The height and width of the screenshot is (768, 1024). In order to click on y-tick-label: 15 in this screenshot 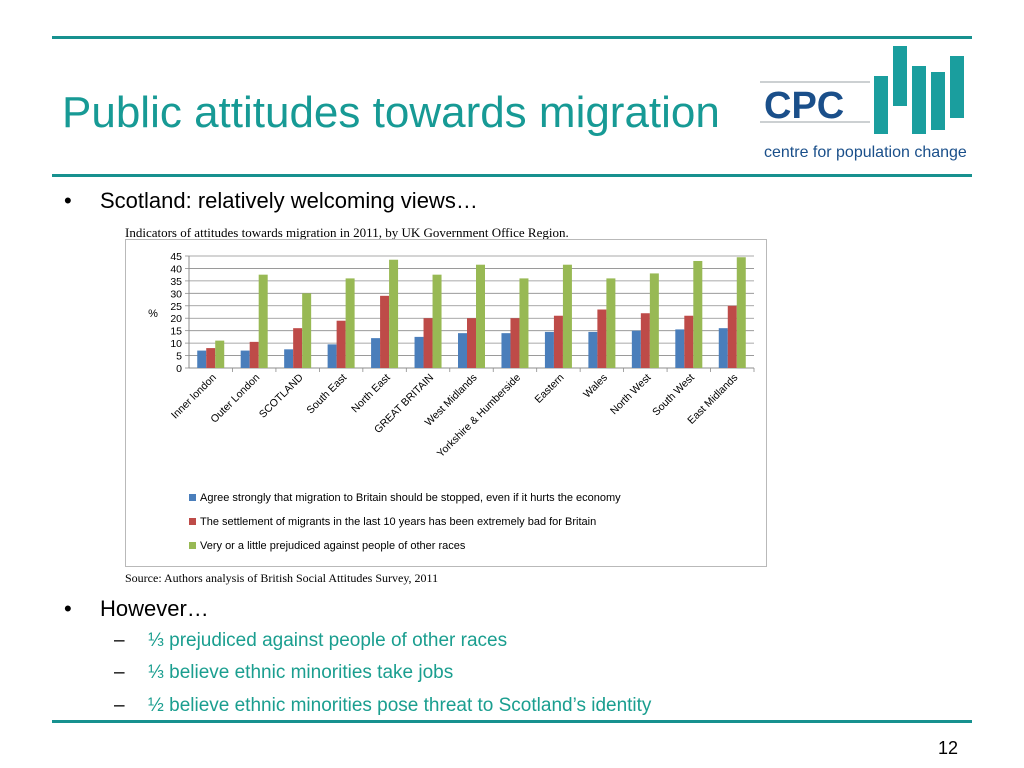, I will do `click(176, 332)`.